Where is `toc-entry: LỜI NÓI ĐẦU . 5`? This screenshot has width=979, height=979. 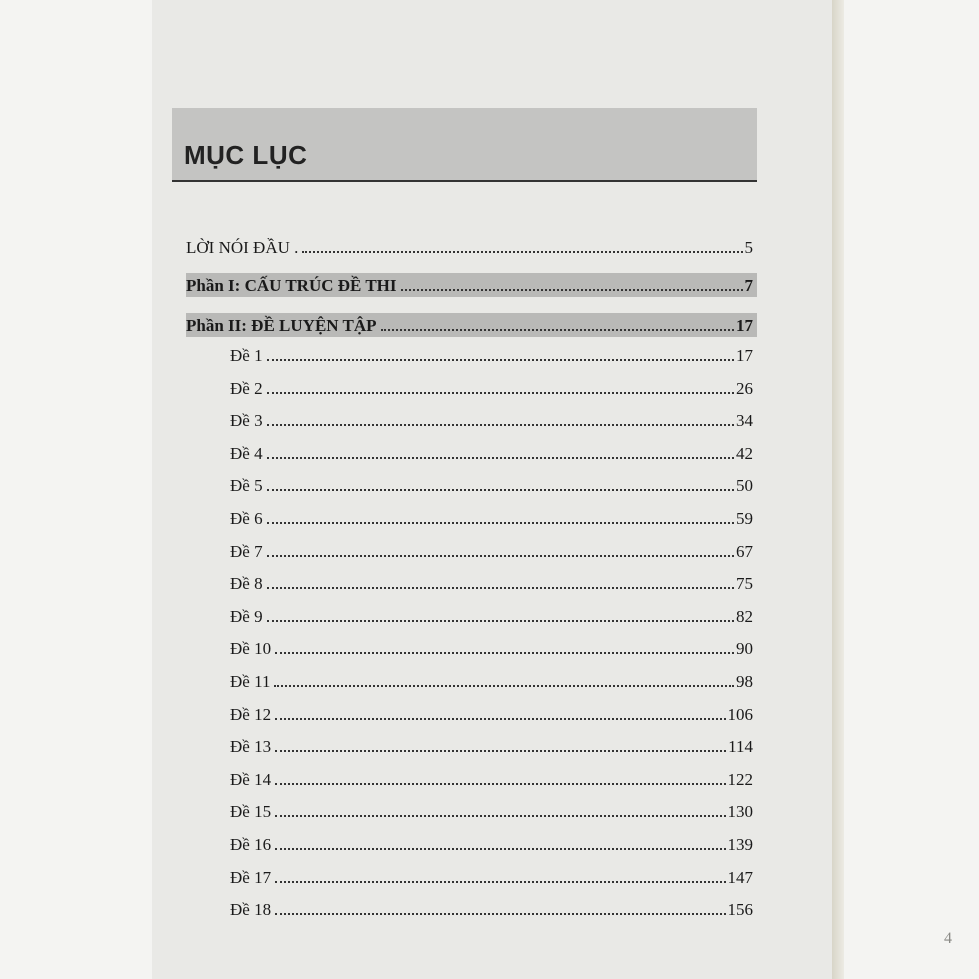 toc-entry: LỜI NÓI ĐẦU . 5 is located at coordinates (469, 247).